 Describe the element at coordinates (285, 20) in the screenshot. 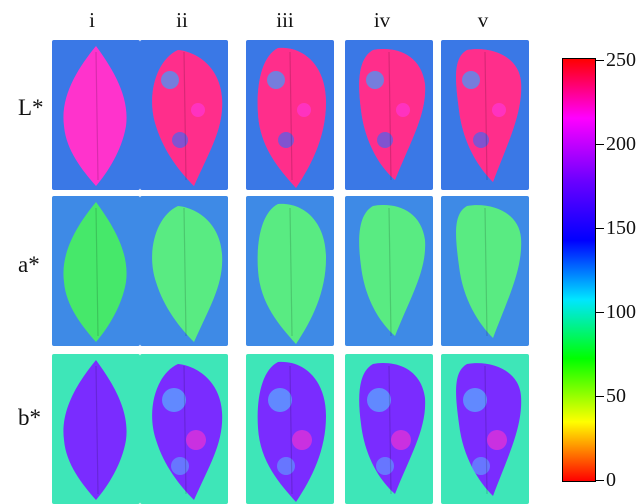

I see `column-label-iii: iii` at that location.